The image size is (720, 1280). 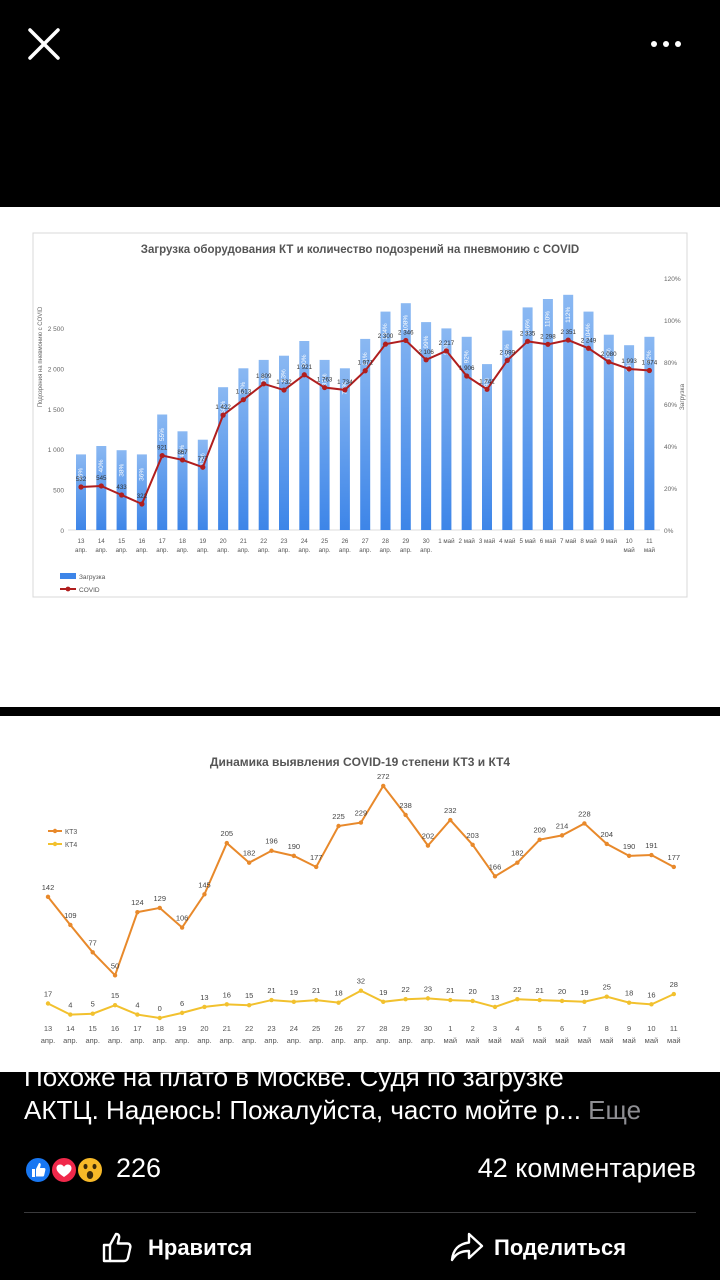 I want to click on line-data-label: 1 613, so click(x=244, y=392).